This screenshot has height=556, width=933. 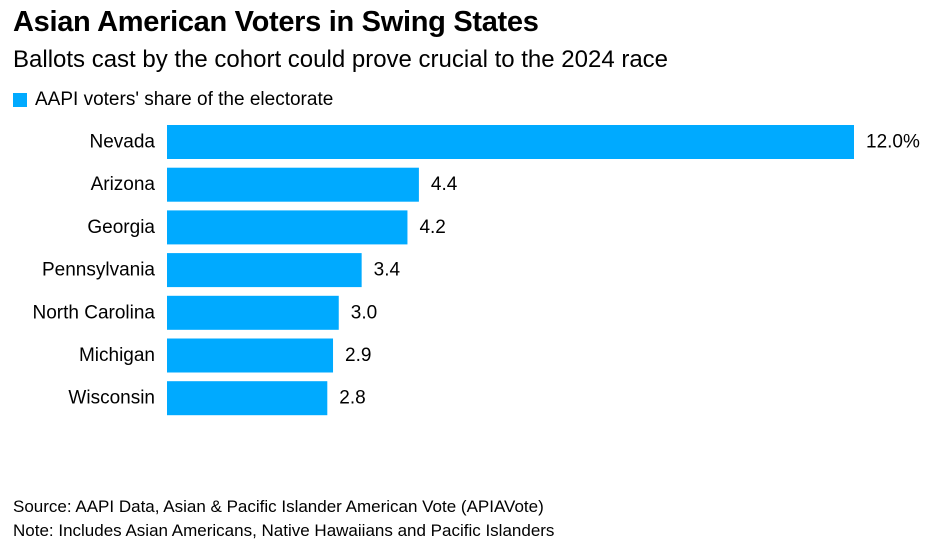 What do you see at coordinates (184, 99) in the screenshot?
I see `legend-label: AAPI voters' share of the electorate` at bounding box center [184, 99].